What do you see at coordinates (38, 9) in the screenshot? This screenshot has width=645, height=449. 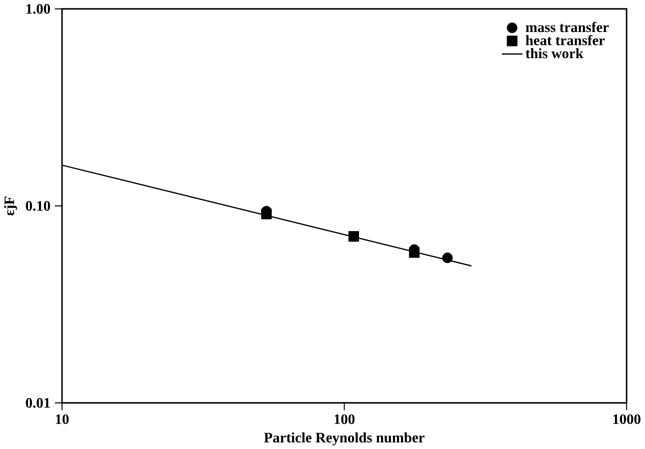 I see `y-tick-label: 1.00` at bounding box center [38, 9].